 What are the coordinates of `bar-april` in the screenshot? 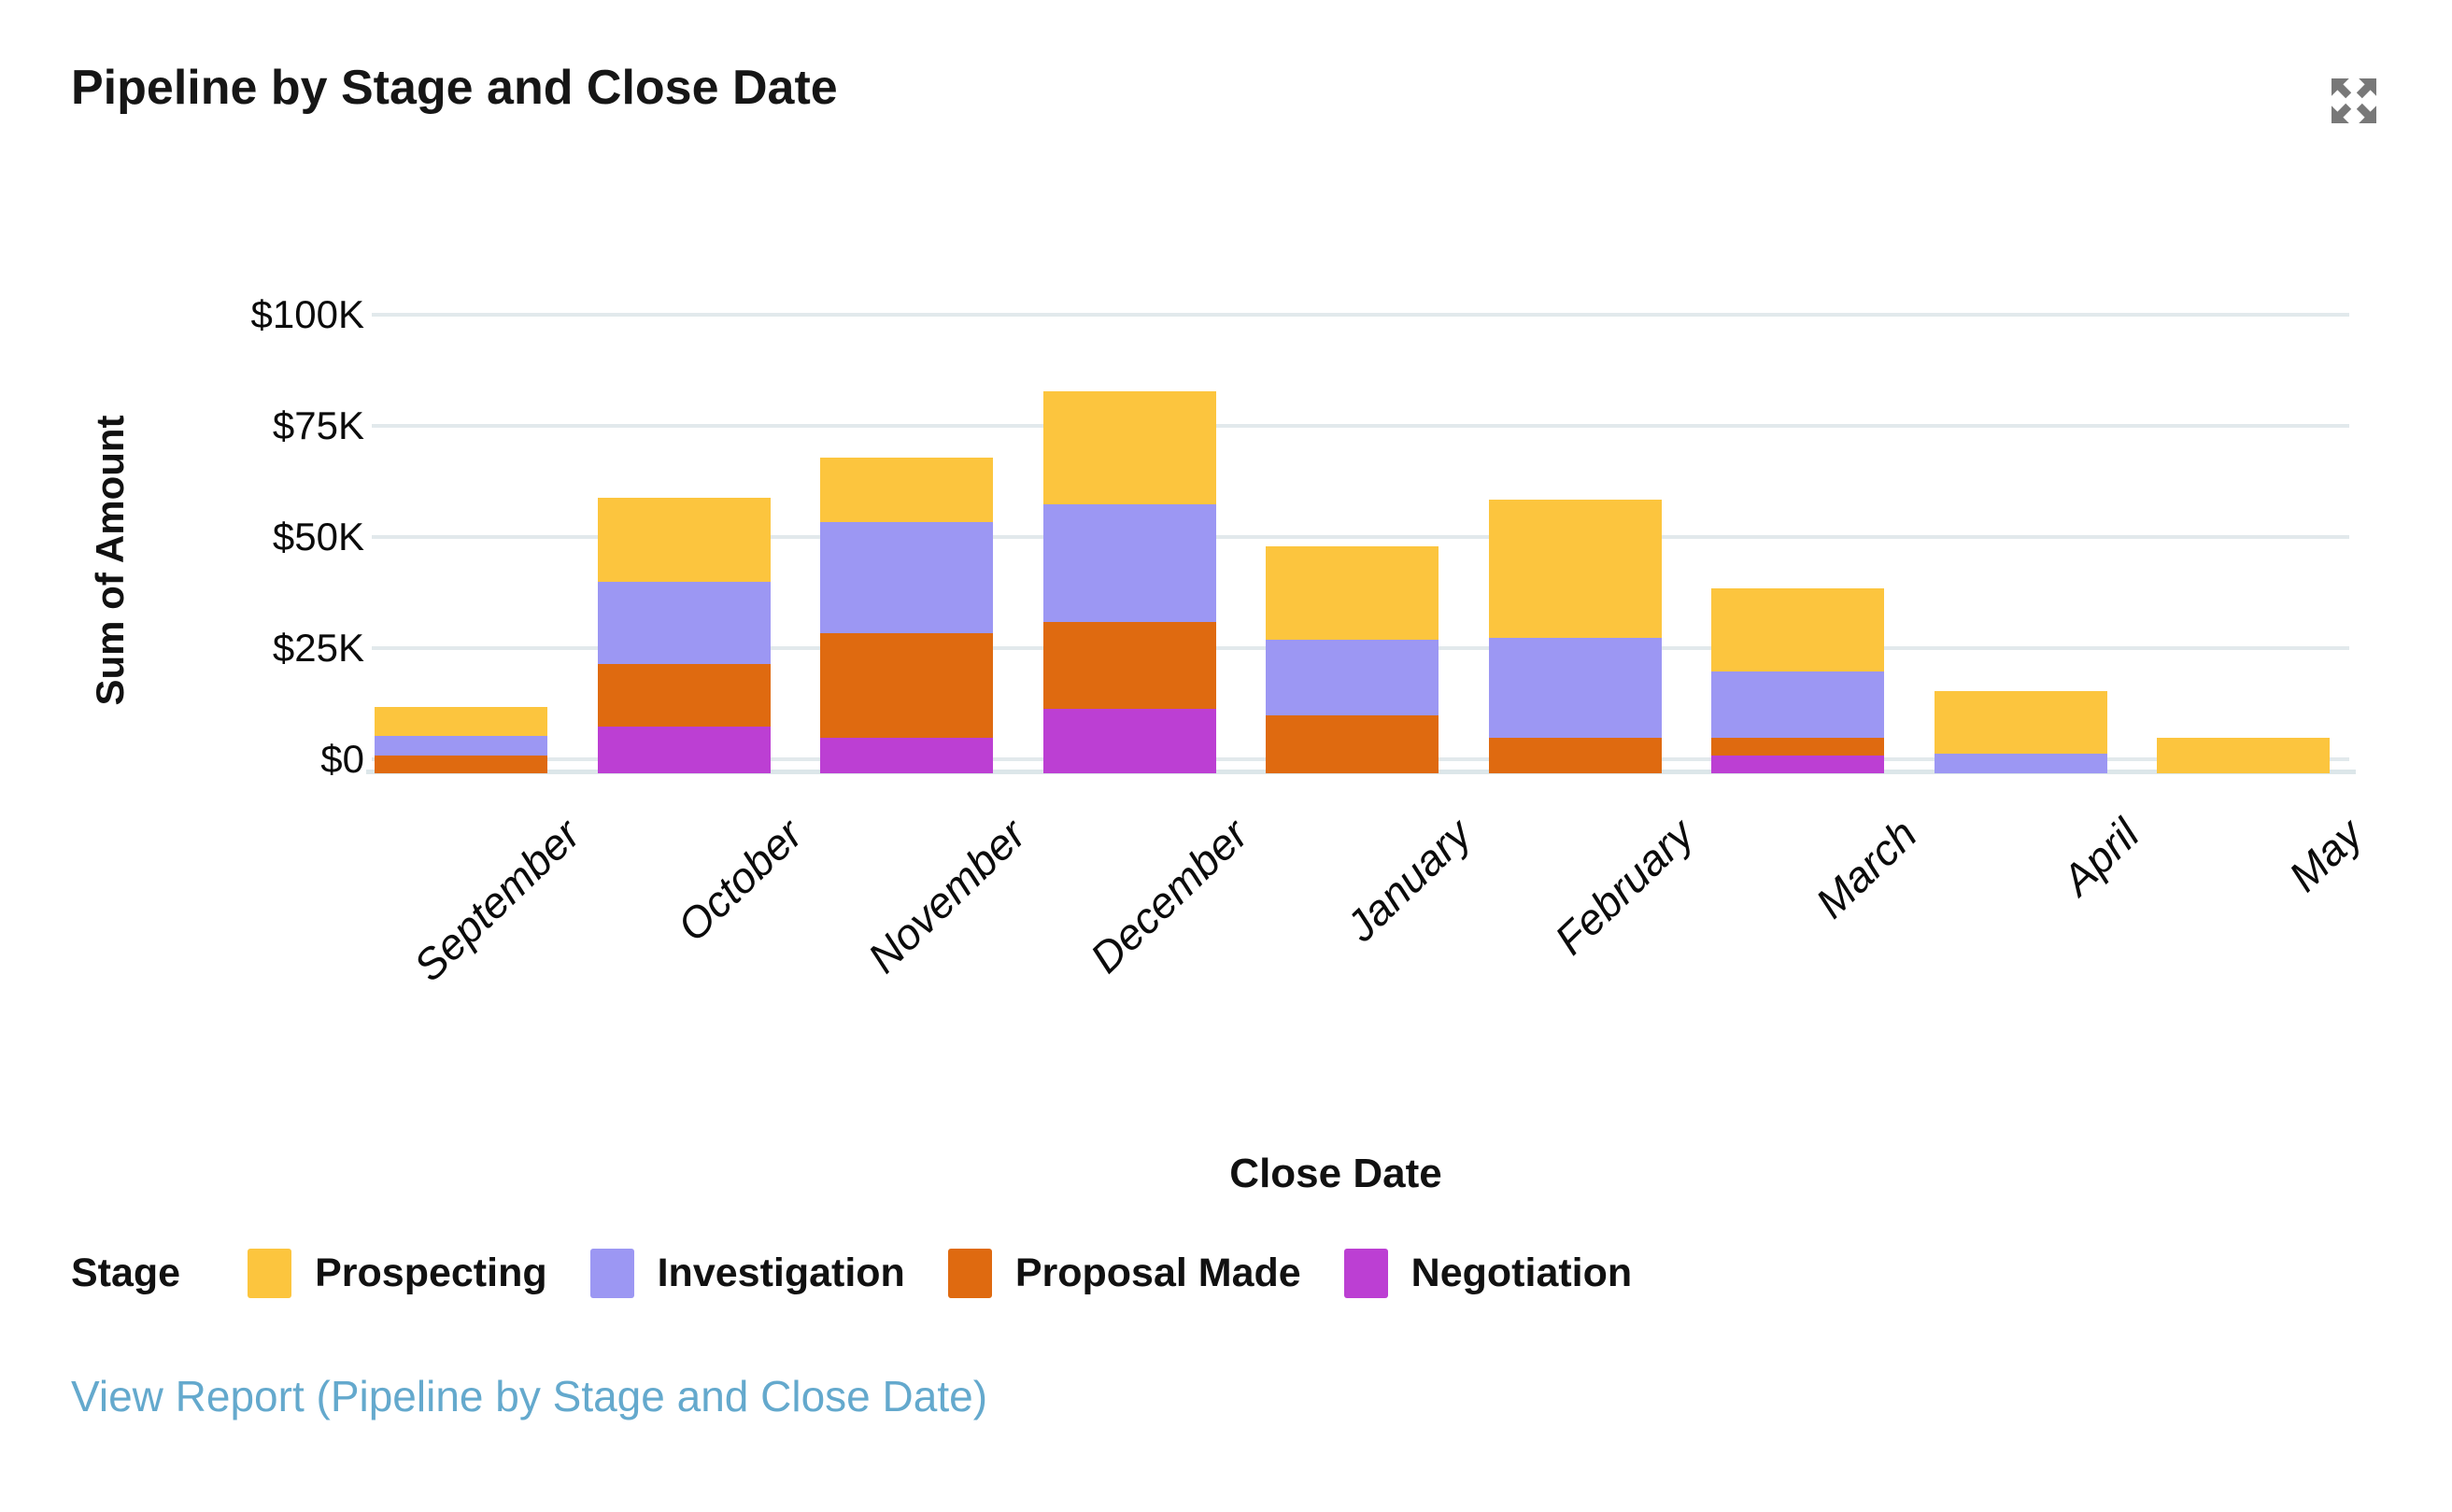 It's located at (2020, 731).